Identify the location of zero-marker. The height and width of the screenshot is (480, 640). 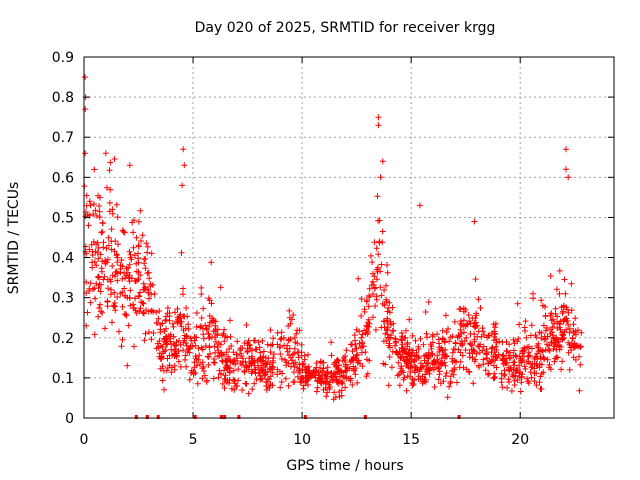
(221, 417).